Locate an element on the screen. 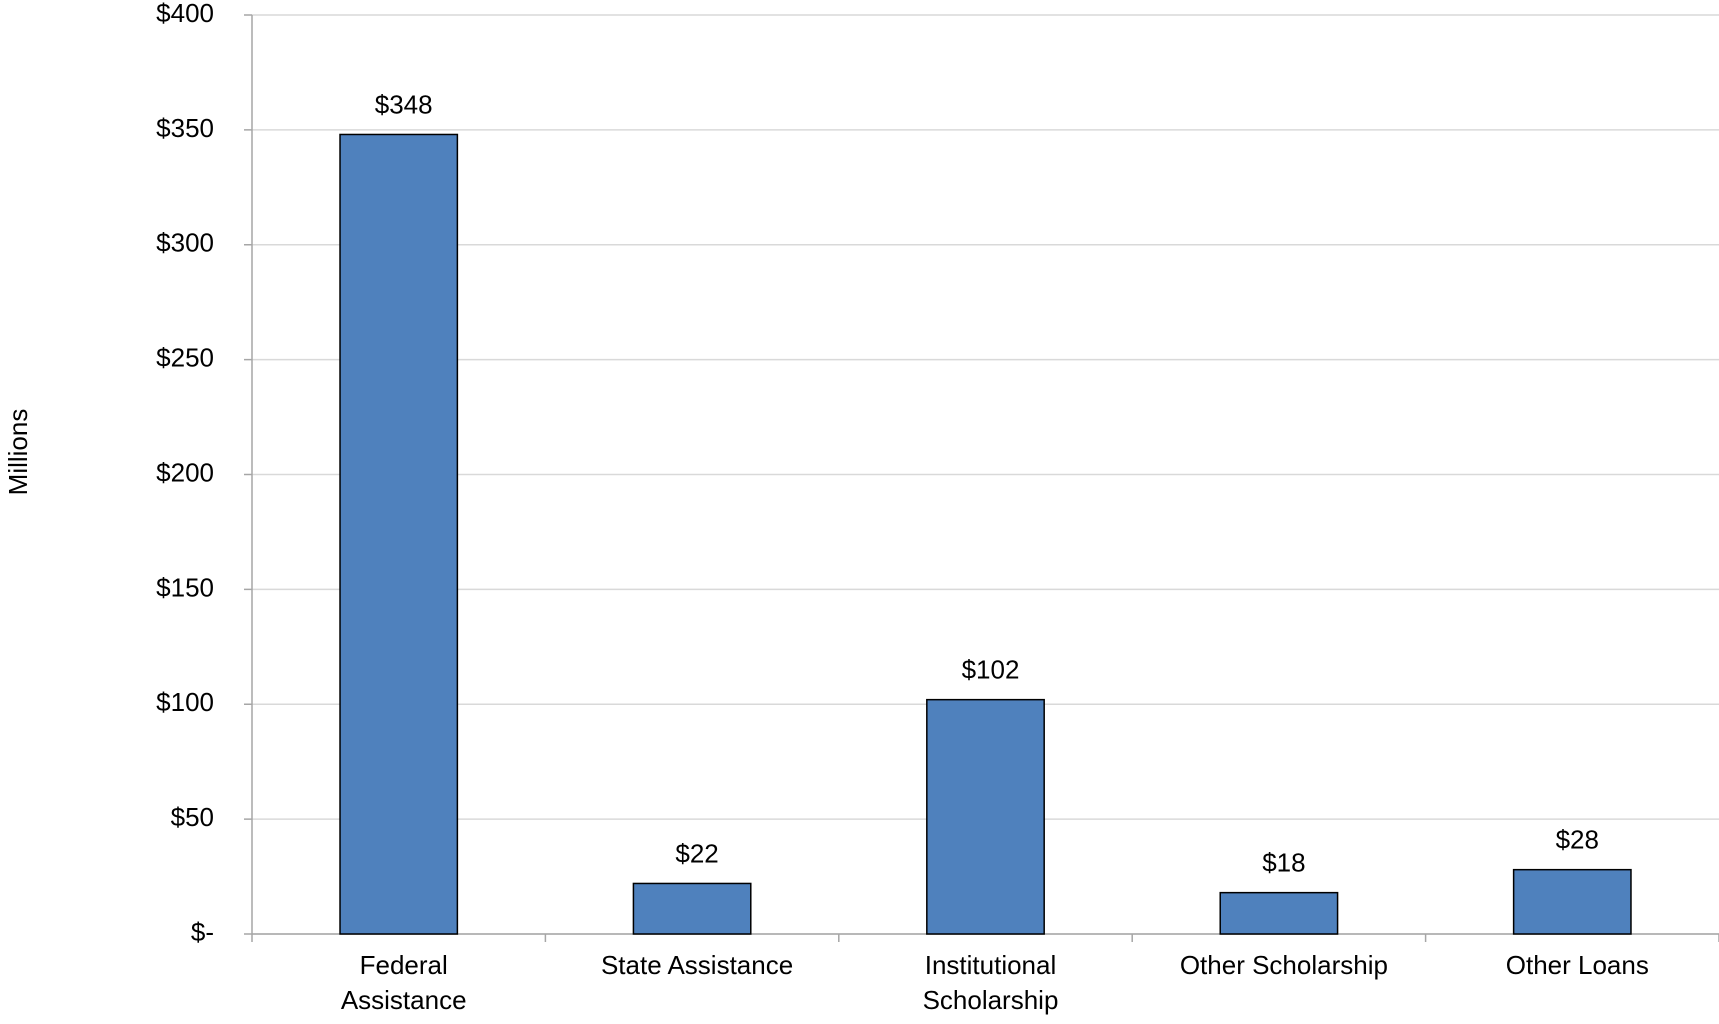 The height and width of the screenshot is (1024, 1719). y-tick-label: $- is located at coordinates (202, 932).